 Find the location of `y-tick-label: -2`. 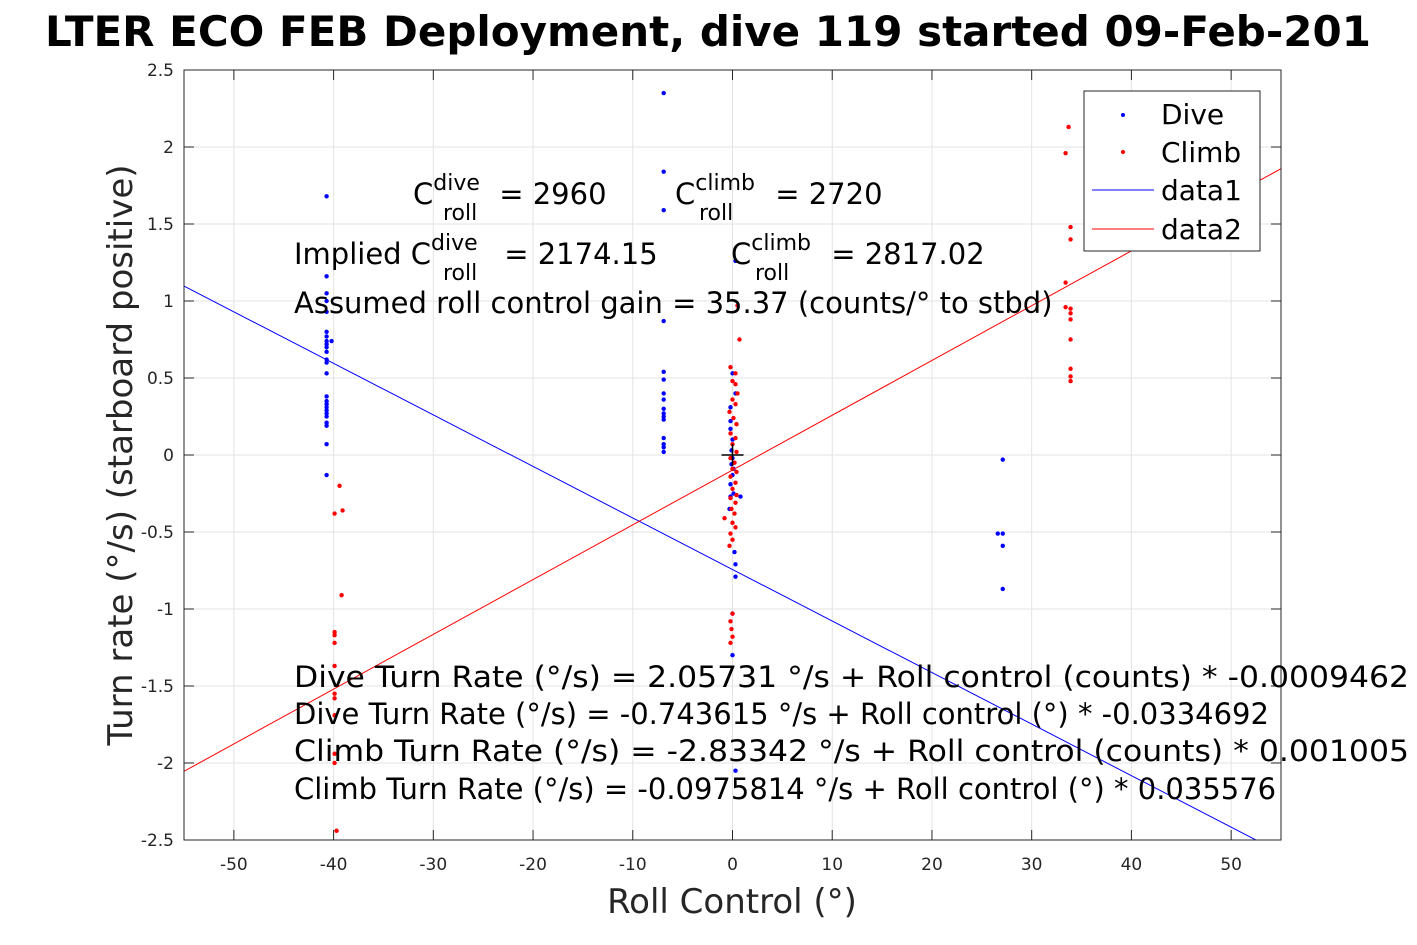

y-tick-label: -2 is located at coordinates (165, 764).